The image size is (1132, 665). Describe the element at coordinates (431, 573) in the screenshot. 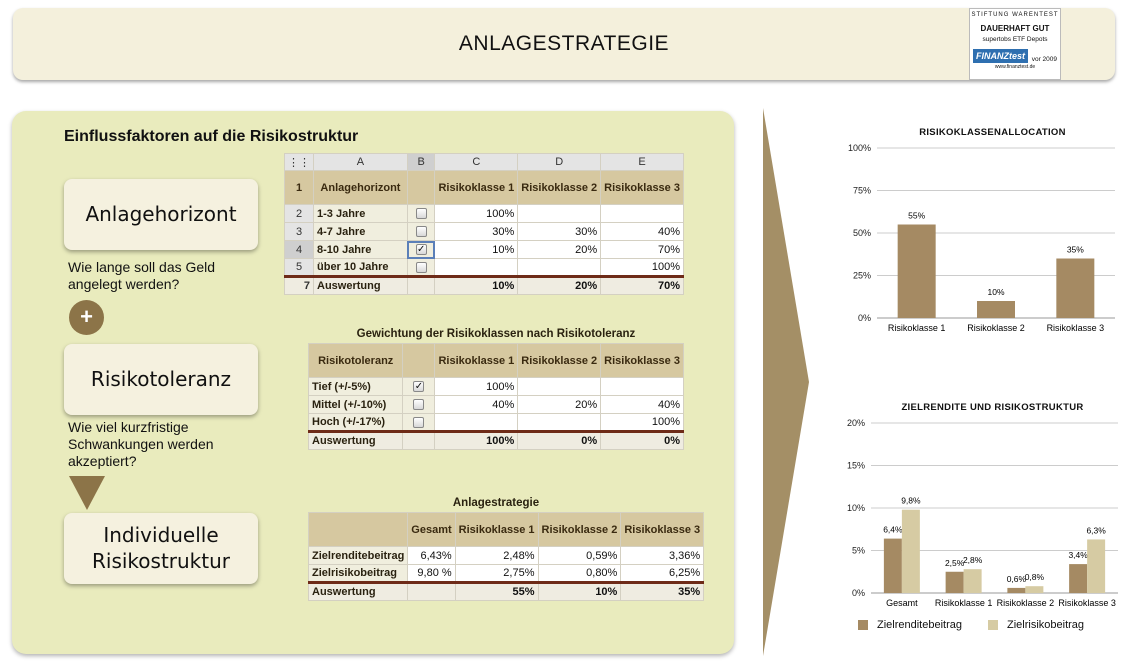

I see `value-cell: 9,80 %` at that location.